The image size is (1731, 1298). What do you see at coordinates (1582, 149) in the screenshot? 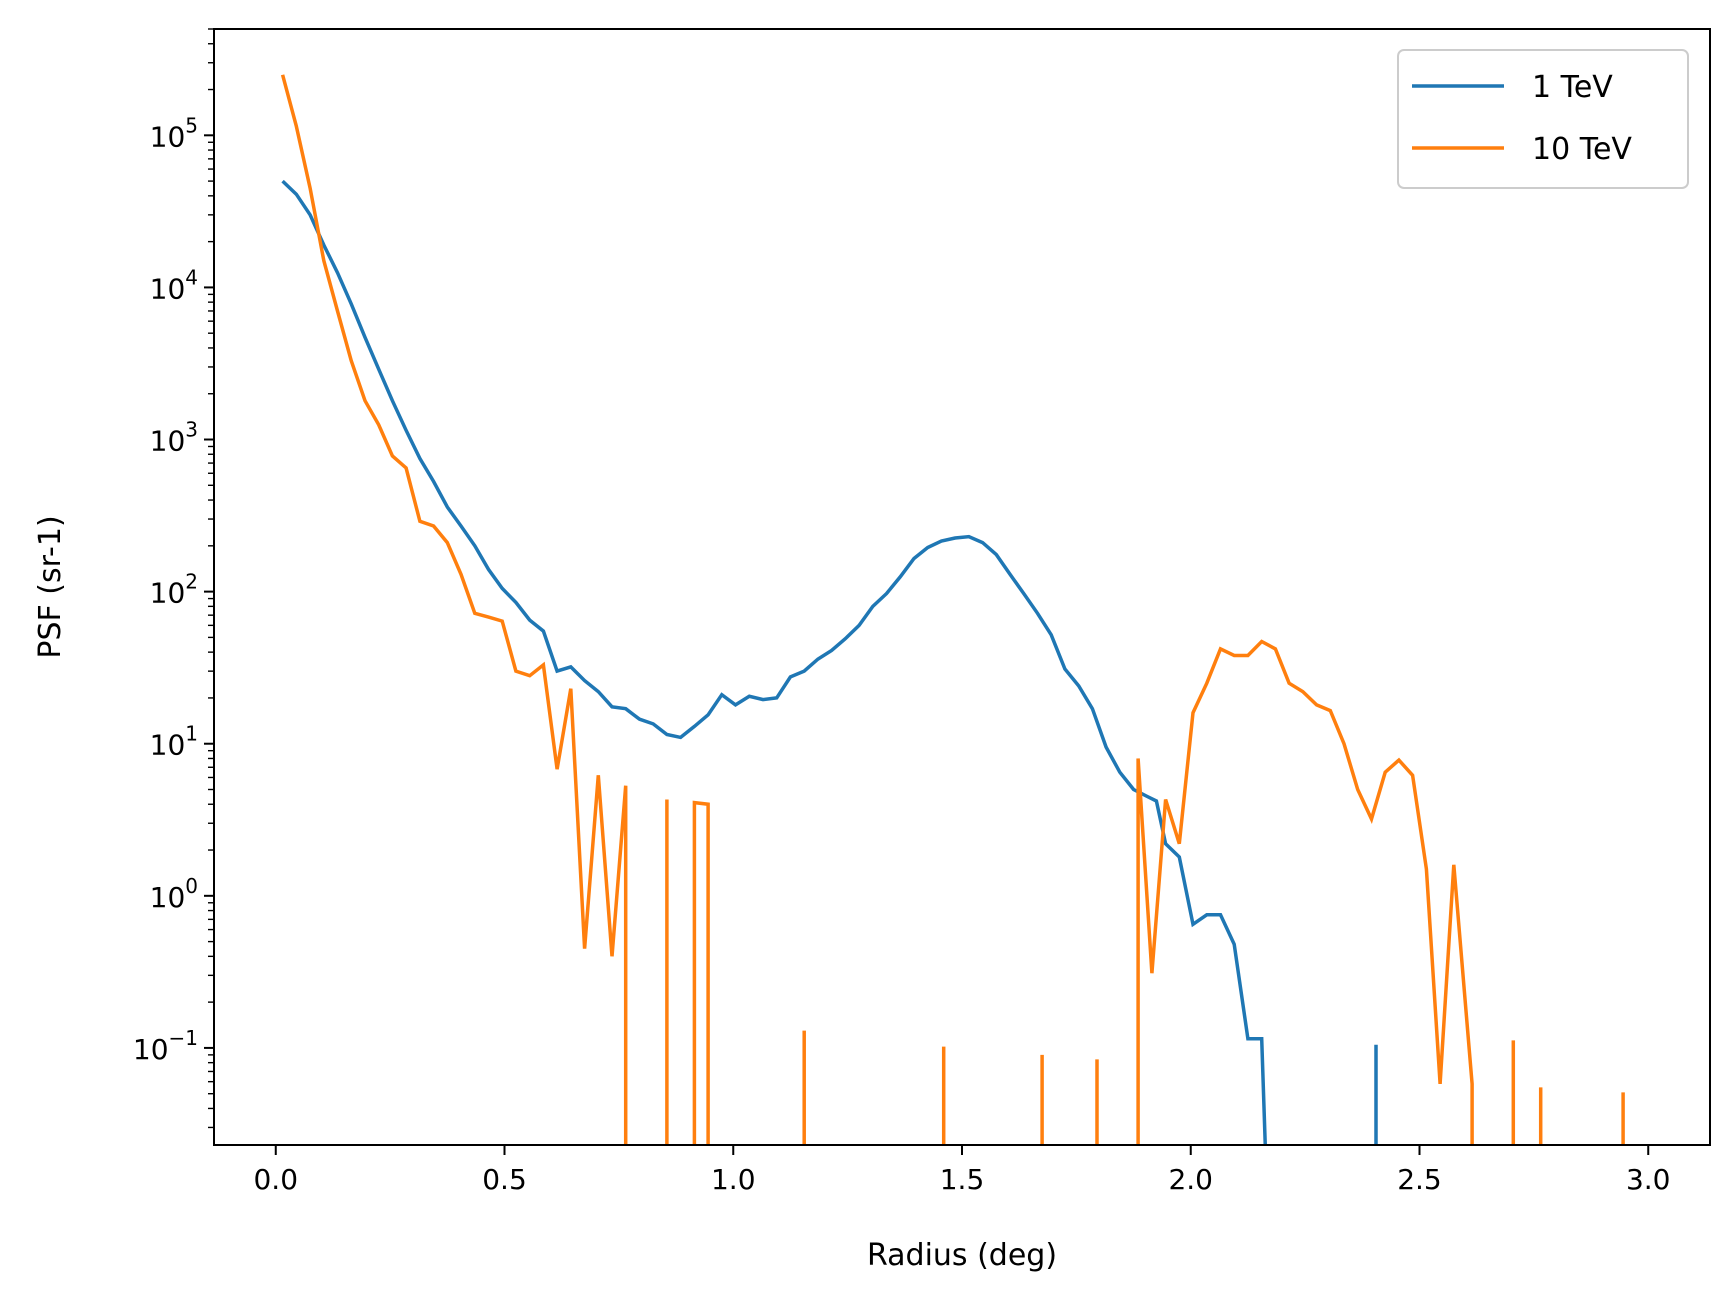
I see `legend-label-10tev: 10 TeV` at bounding box center [1582, 149].